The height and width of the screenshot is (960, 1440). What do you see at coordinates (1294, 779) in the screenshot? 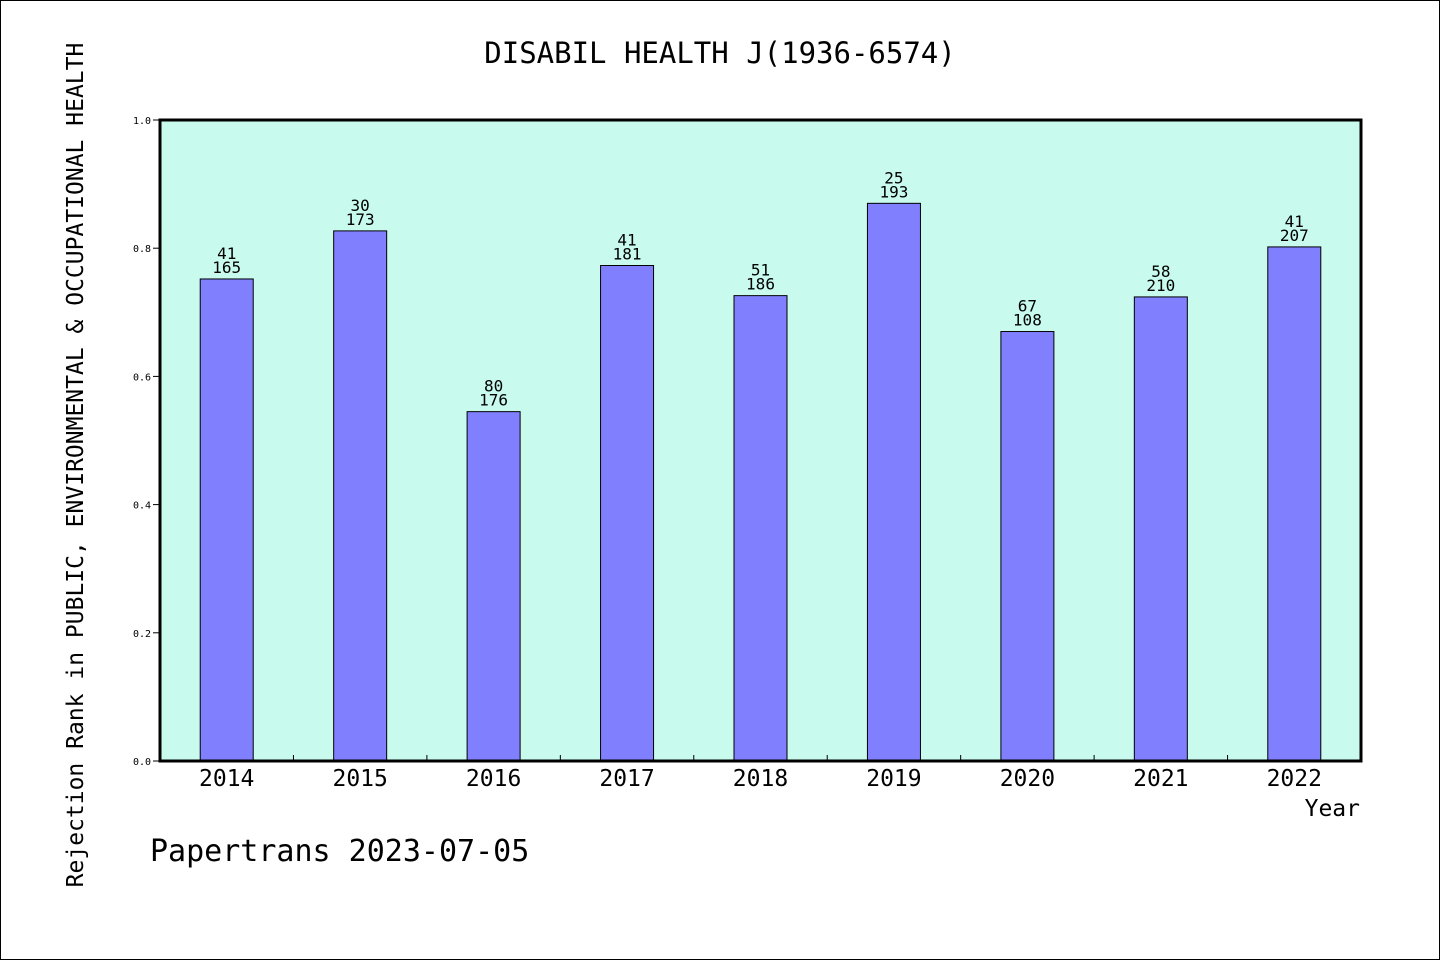
I see `x-tick-label: 2022` at bounding box center [1294, 779].